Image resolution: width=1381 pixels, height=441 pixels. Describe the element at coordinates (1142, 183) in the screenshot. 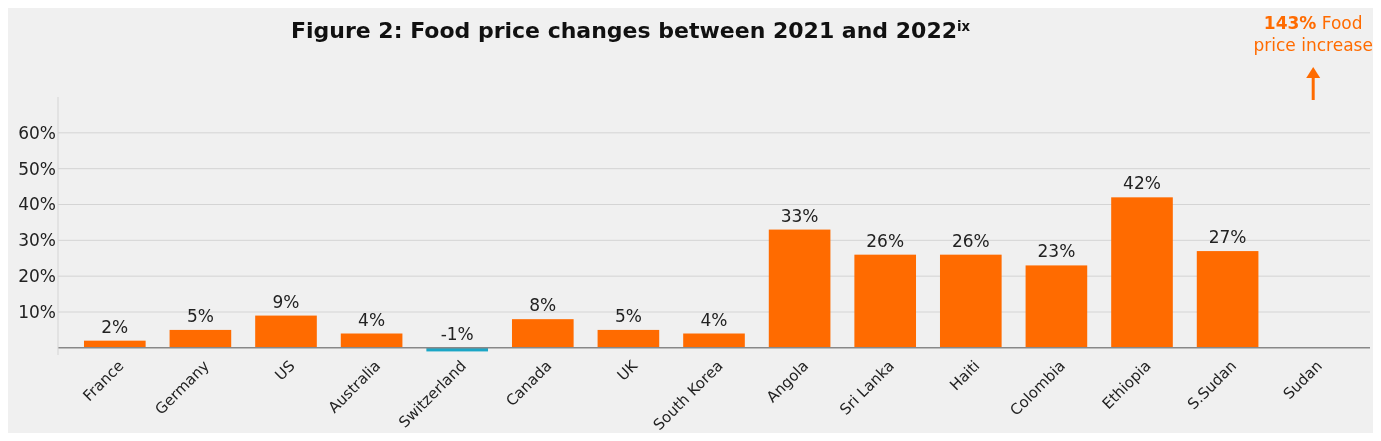

I see `data-label: 42%` at that location.